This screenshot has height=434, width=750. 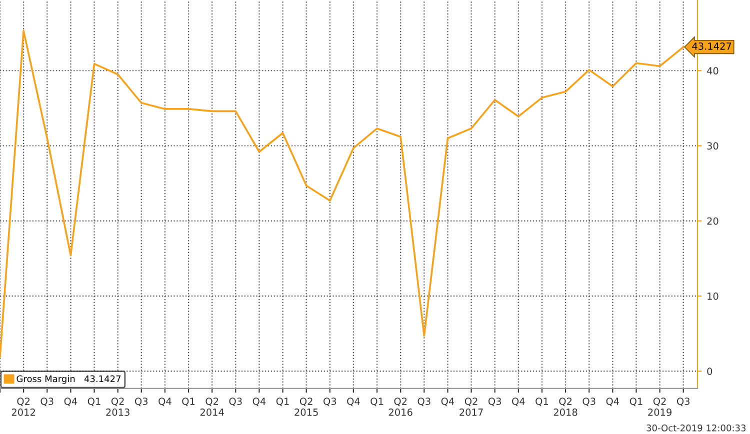 I want to click on legend-label: Gross Margin, so click(x=45, y=379).